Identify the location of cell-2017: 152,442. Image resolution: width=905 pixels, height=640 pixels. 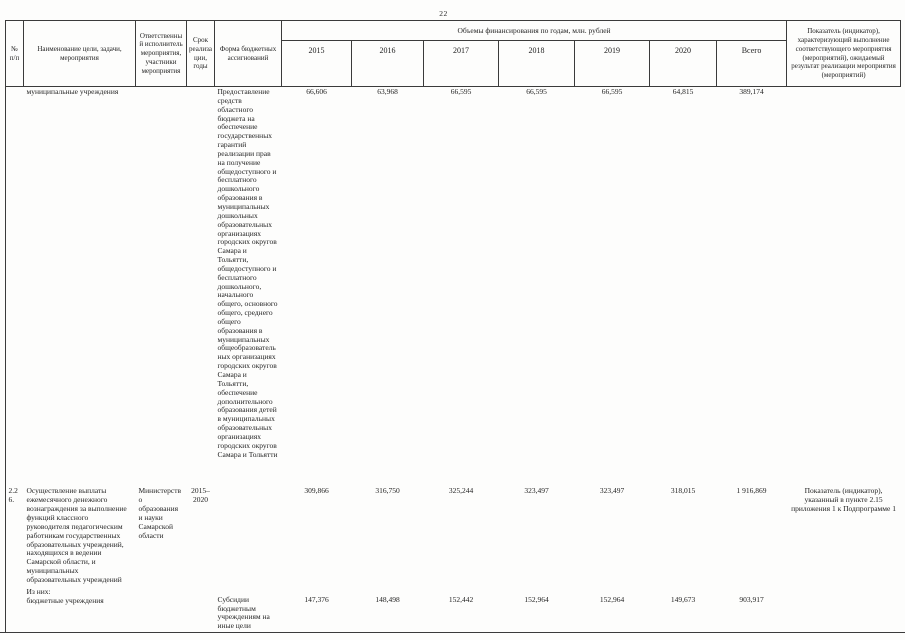
(461, 599).